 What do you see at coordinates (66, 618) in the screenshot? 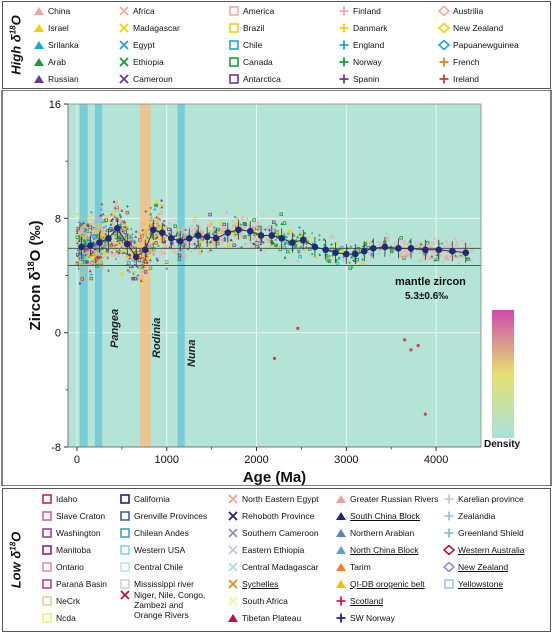
I see `legend-label: Ncda` at bounding box center [66, 618].